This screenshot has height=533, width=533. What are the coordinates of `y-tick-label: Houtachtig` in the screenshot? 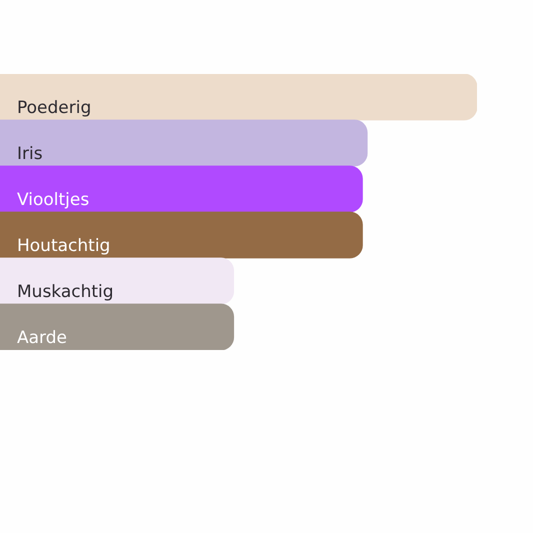 It's located at (63, 246).